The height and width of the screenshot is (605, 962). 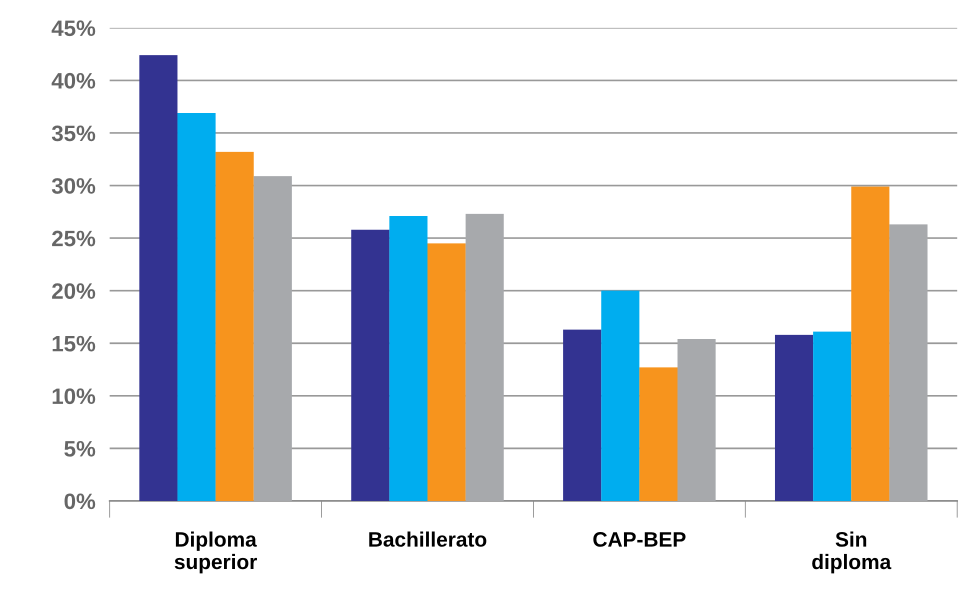 I want to click on x-tick-label: Diploma superior, so click(x=215, y=552).